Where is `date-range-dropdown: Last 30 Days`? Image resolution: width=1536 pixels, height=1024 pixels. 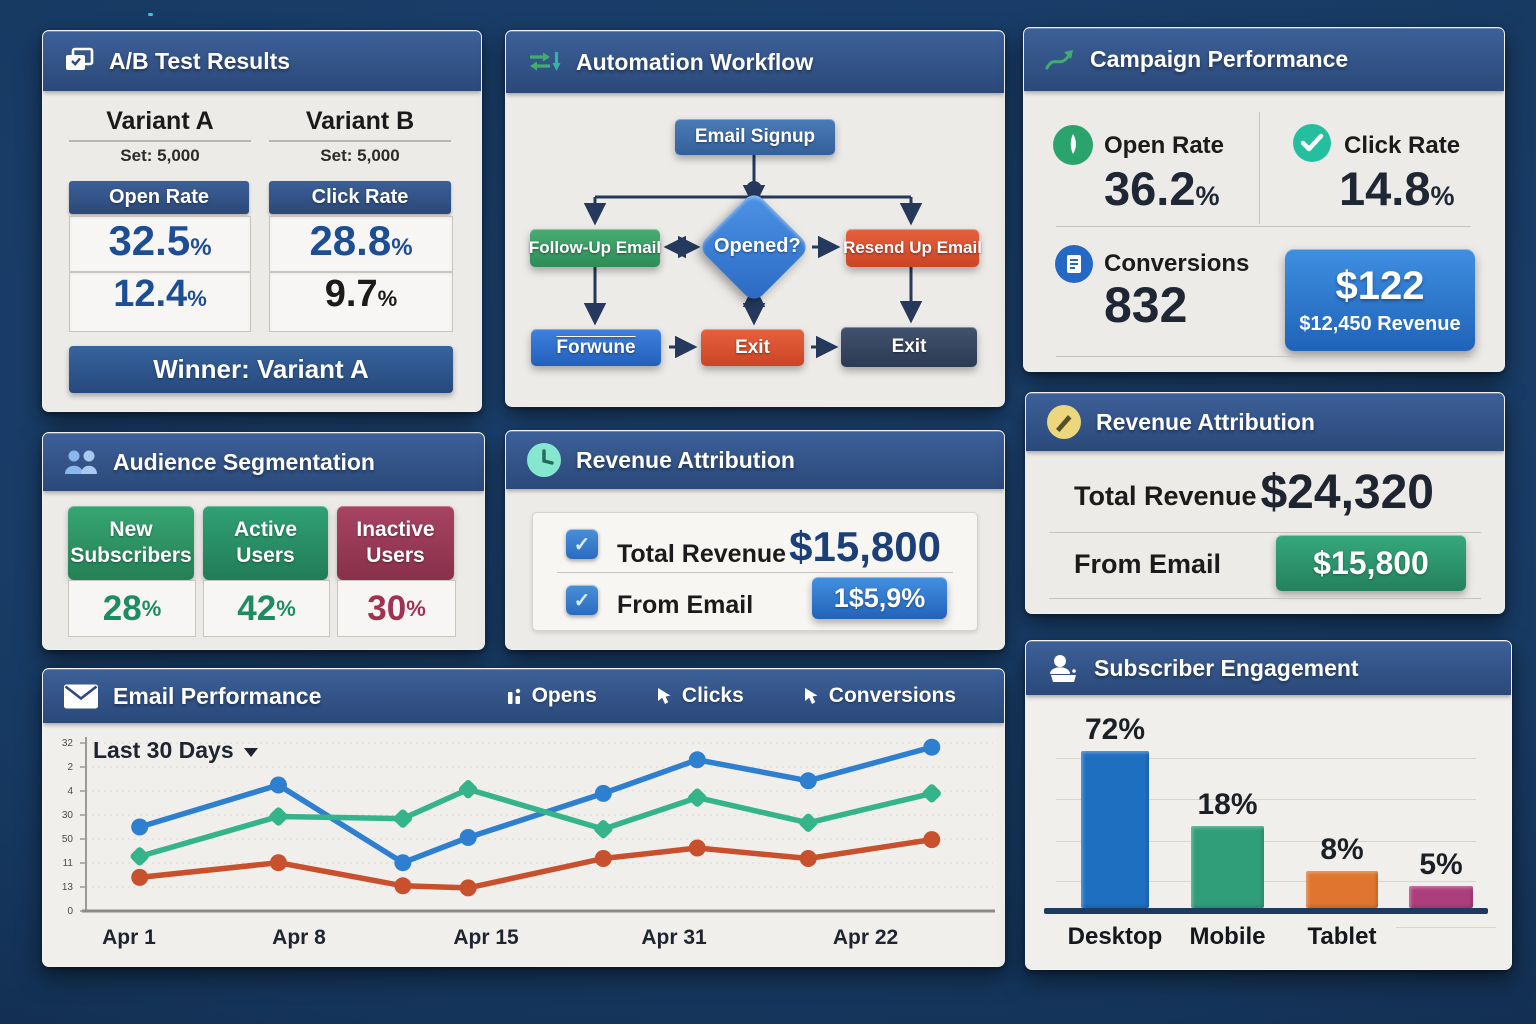 date-range-dropdown: Last 30 Days is located at coordinates (175, 750).